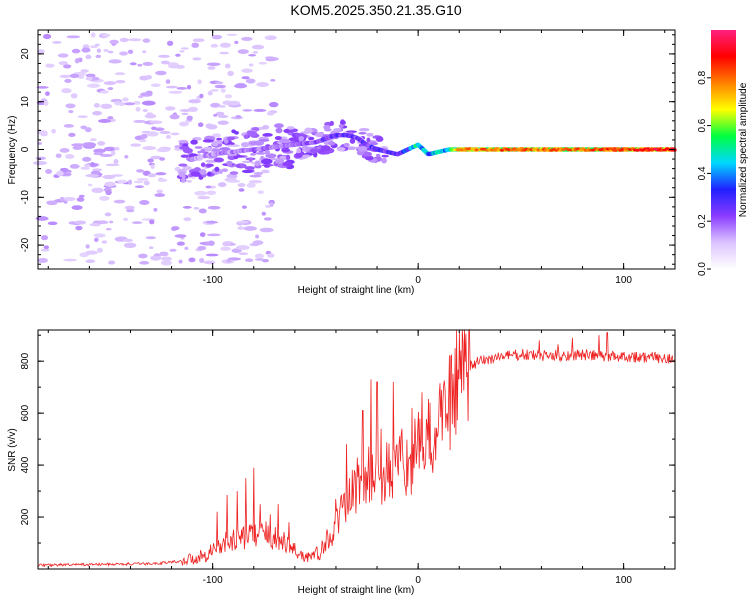 Image resolution: width=750 pixels, height=600 pixels. Describe the element at coordinates (25, 197) in the screenshot. I see `spectrogram-ytick-label: -10` at that location.